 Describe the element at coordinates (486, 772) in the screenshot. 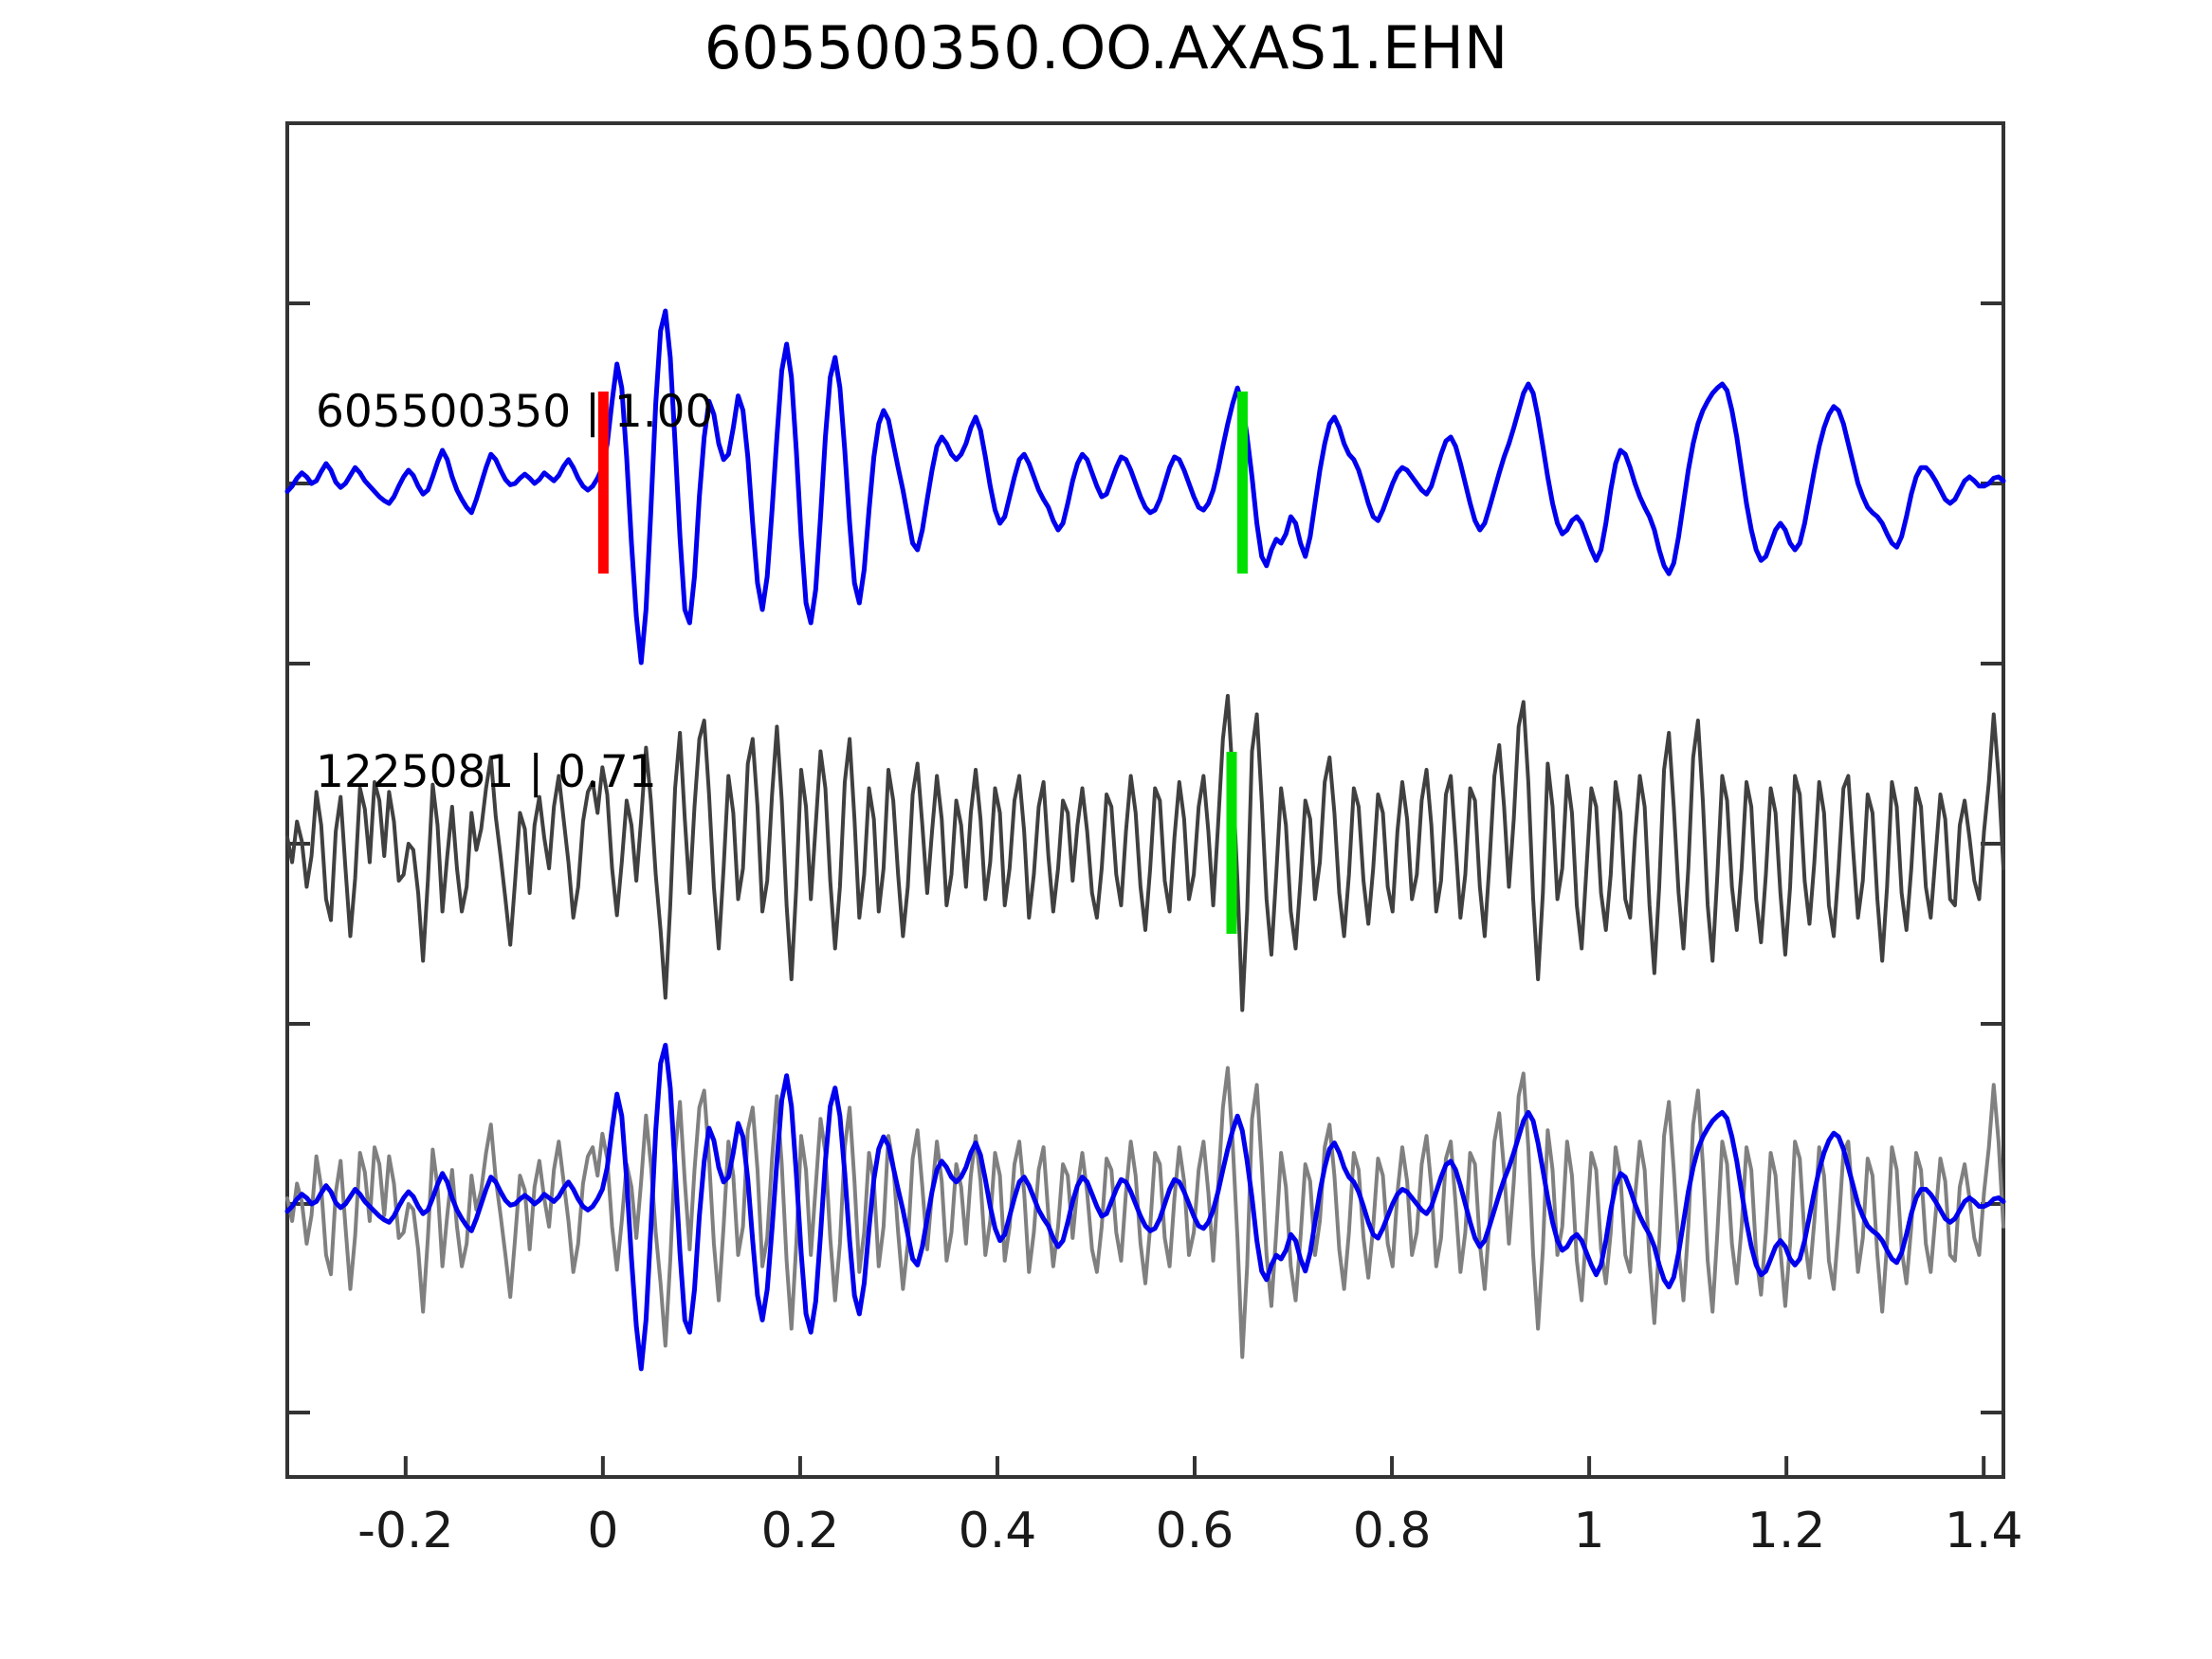

I see `detection-panel-label: 1225081 | 0.71` at that location.